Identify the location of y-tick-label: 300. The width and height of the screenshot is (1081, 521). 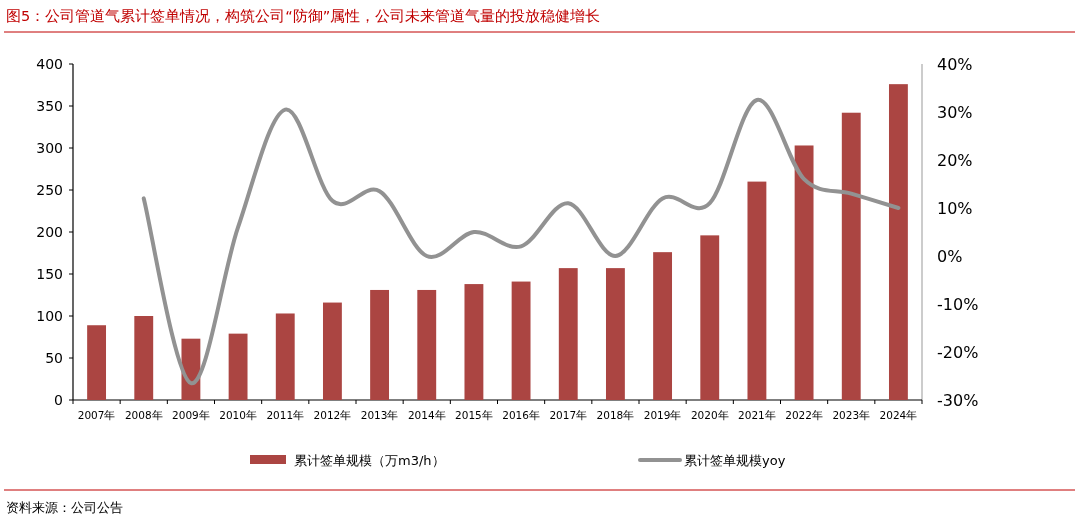
(49, 148).